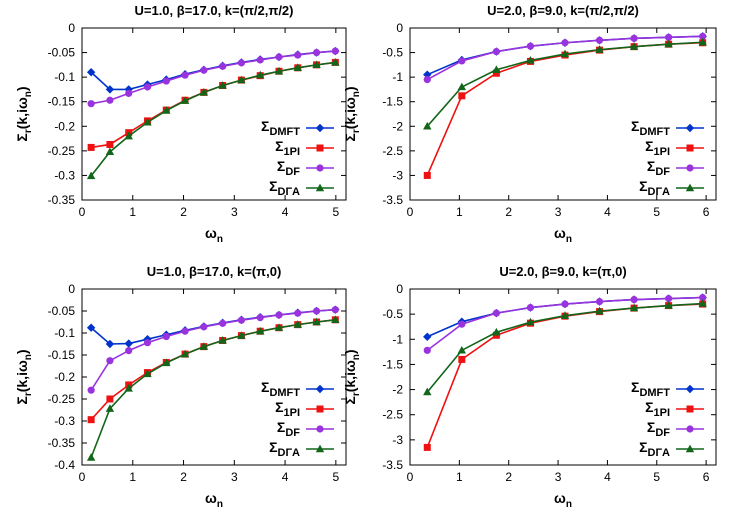 The image size is (747, 523). Describe the element at coordinates (62, 53) in the screenshot. I see `y-tick-label: -0.05` at that location.